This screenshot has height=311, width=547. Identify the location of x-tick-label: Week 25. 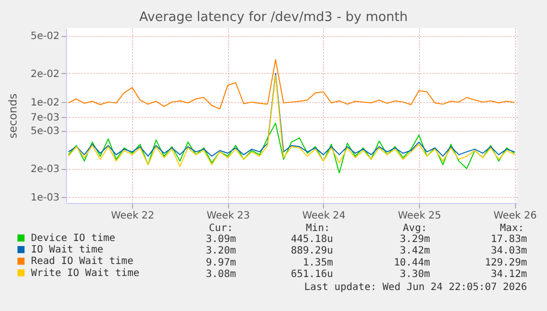
(420, 216).